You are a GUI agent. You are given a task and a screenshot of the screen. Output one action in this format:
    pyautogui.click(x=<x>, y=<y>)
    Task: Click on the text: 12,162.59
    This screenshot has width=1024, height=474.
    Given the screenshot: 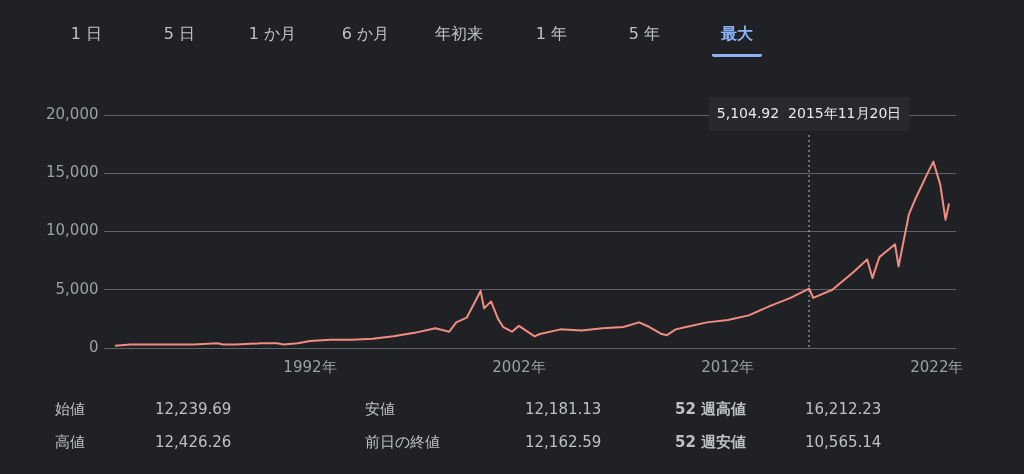 What is the action you would take?
    pyautogui.click(x=564, y=442)
    